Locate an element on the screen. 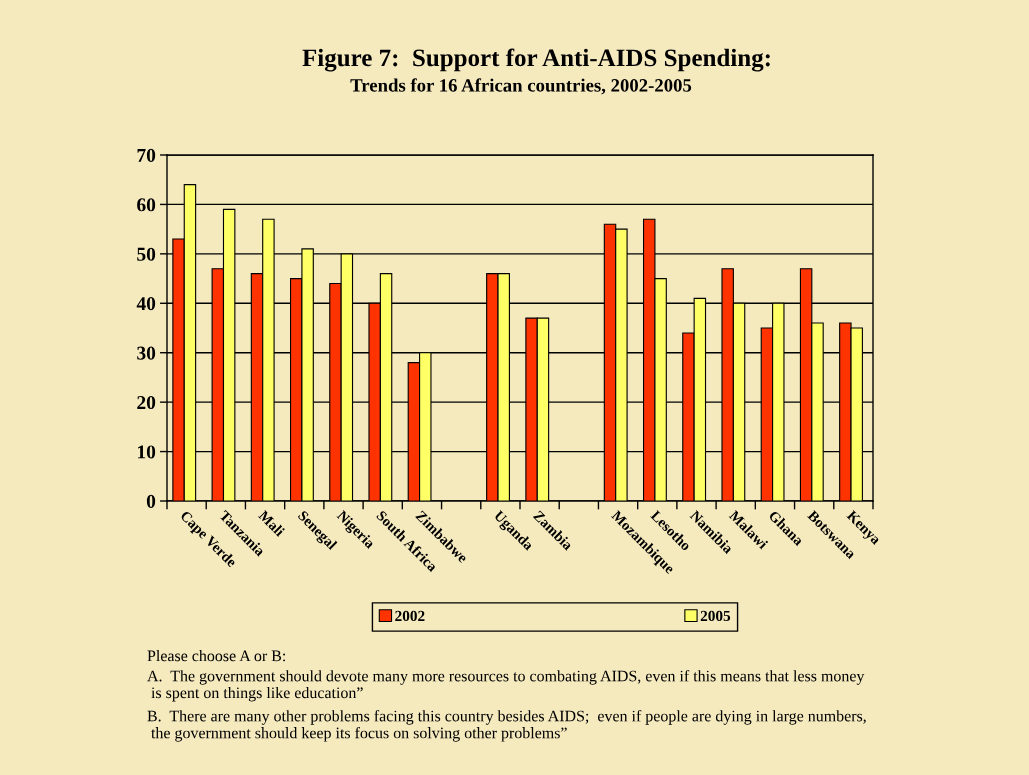  y-tick-label: 50 is located at coordinates (146, 254).